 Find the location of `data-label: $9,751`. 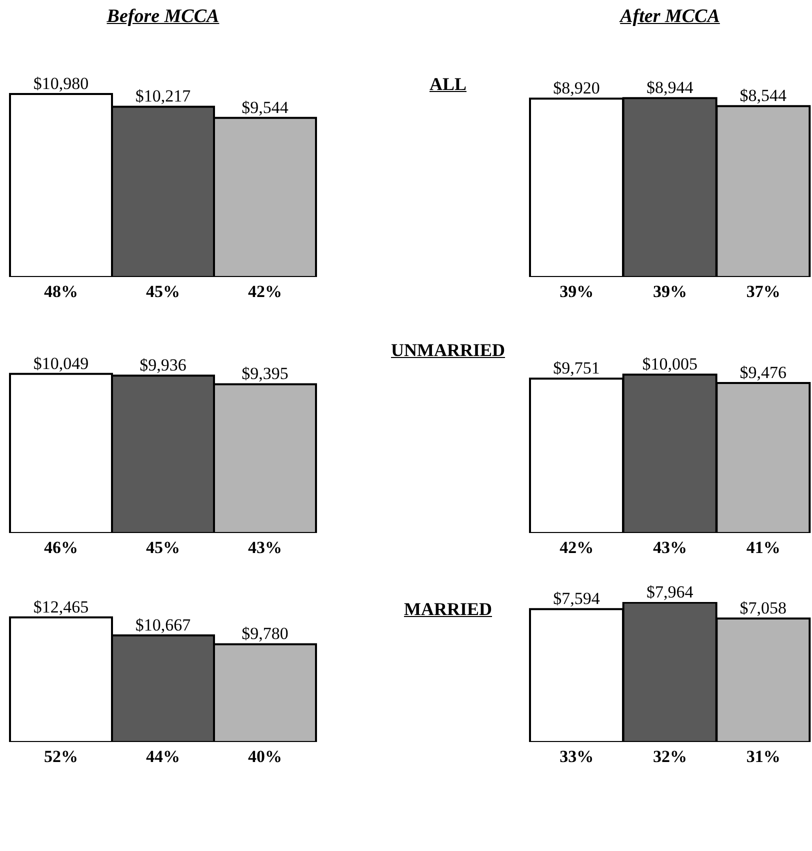

data-label: $9,751 is located at coordinates (576, 368).